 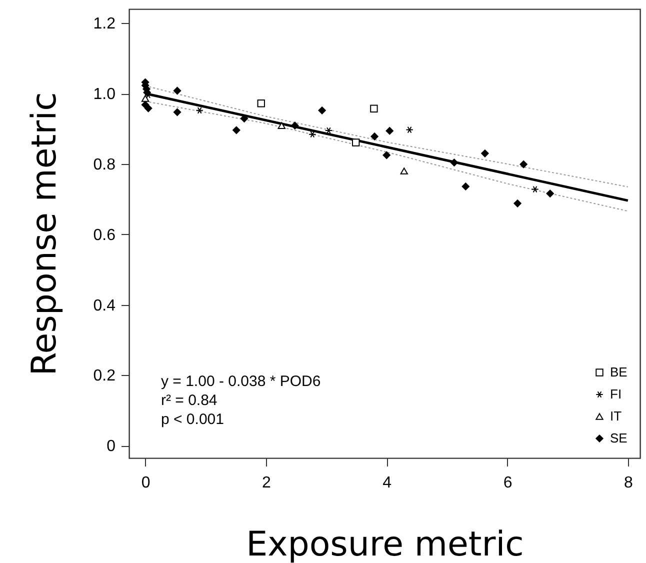 What do you see at coordinates (387, 483) in the screenshot?
I see `x-tick-label: 4` at bounding box center [387, 483].